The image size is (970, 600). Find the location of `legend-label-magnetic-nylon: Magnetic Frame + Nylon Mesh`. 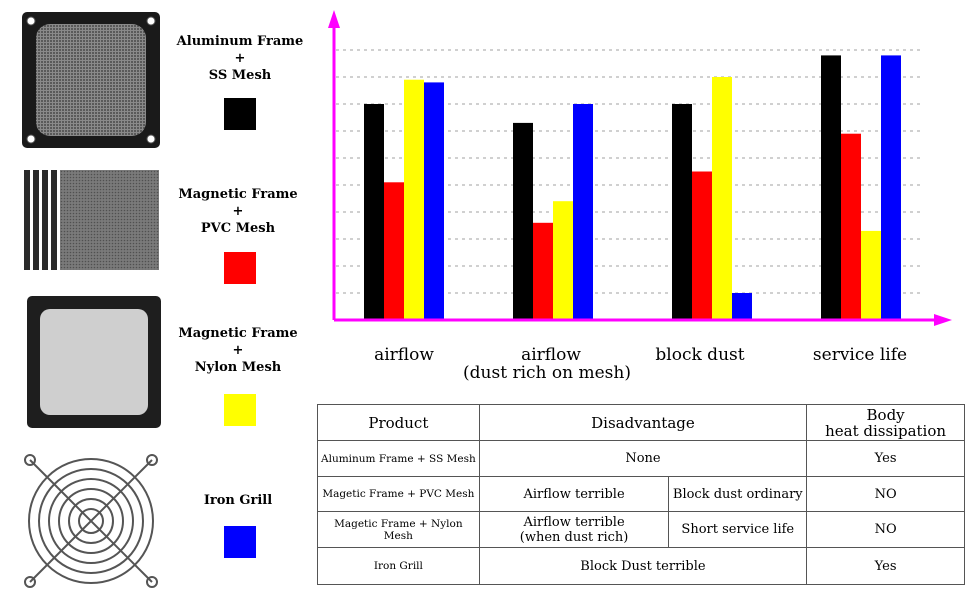

legend-label-magnetic-nylon: Magnetic Frame + Nylon Mesh is located at coordinates (238, 350).